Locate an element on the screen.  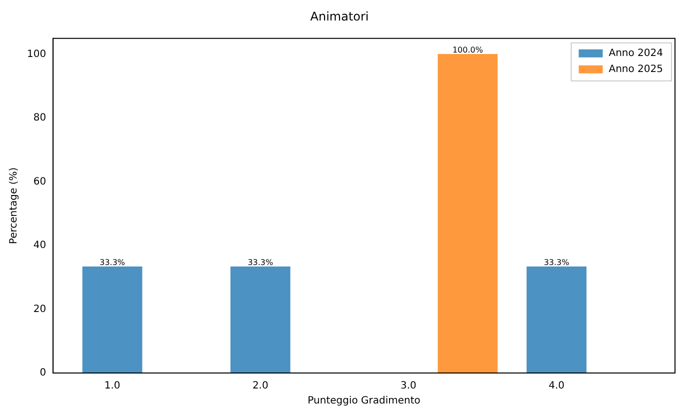
y-tick-label: 60 is located at coordinates (39, 182).